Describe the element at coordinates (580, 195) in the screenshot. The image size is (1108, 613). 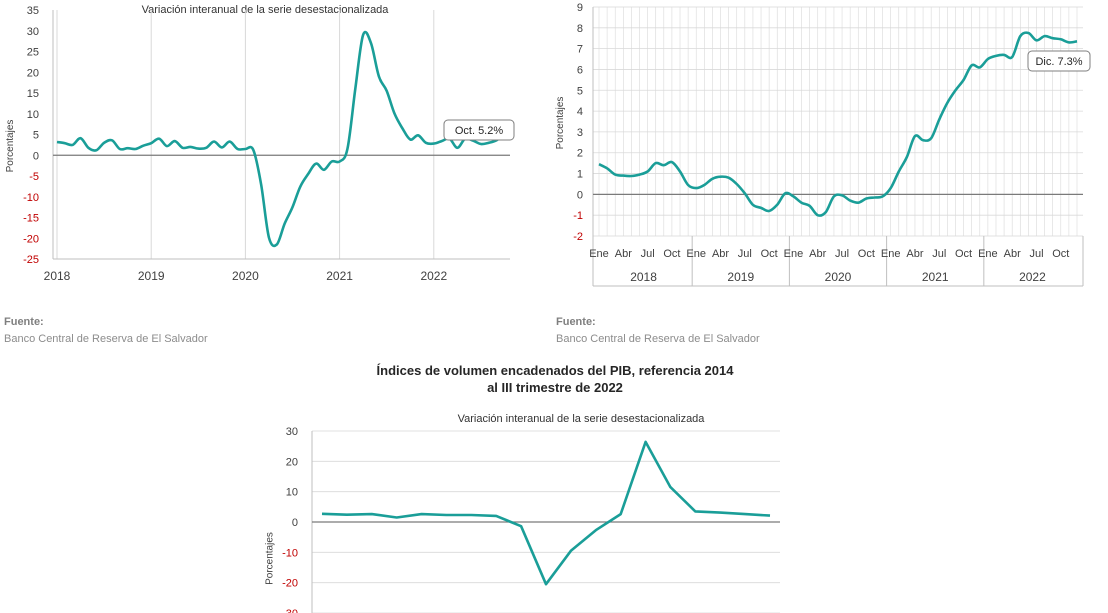
I see `chart-2-y-tick-label: 0` at that location.